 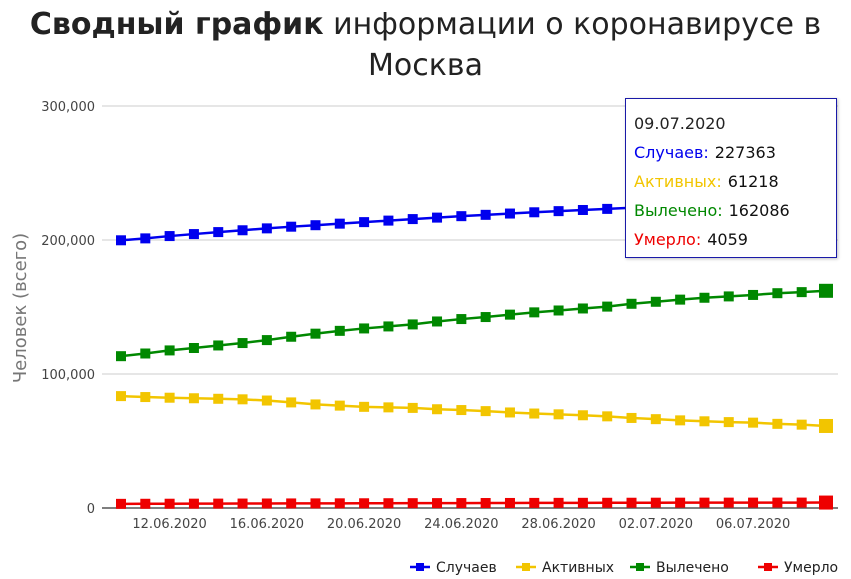 What do you see at coordinates (811, 568) in the screenshot?
I see `legend-item-label: Умерло` at bounding box center [811, 568].